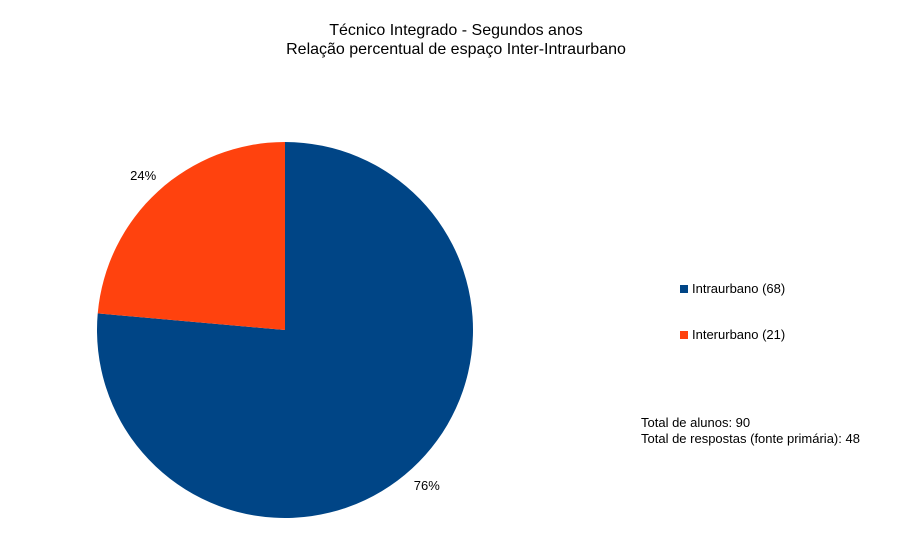 Image resolution: width=912 pixels, height=548 pixels. I want to click on note-total-alunos: Total de alunos: 90, so click(696, 422).